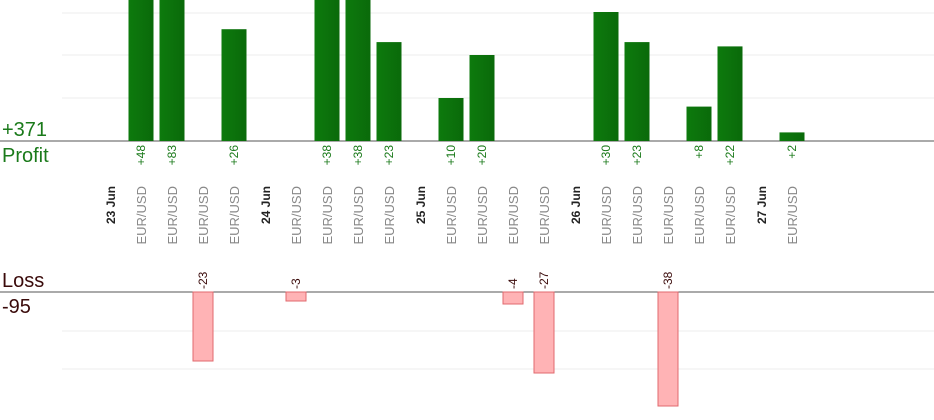 This screenshot has height=420, width=934. What do you see at coordinates (141, 155) in the screenshot?
I see `profit-value-label: +48` at bounding box center [141, 155].